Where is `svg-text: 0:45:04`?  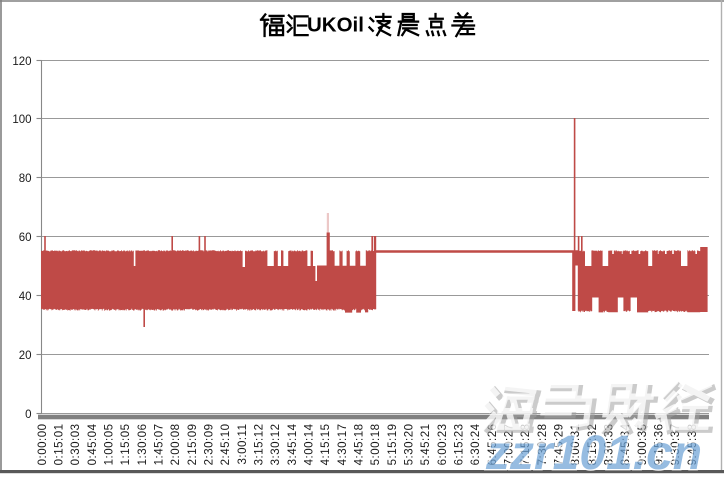 svg-text: 0:45:04 is located at coordinates (93, 444).